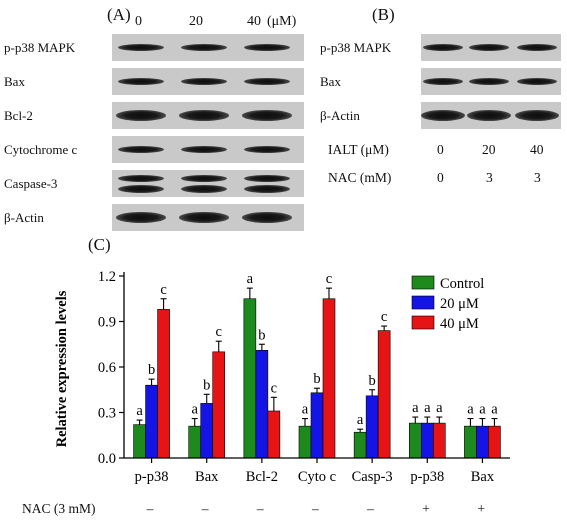 This screenshot has height=521, width=567. I want to click on legend-label: Control, so click(462, 284).